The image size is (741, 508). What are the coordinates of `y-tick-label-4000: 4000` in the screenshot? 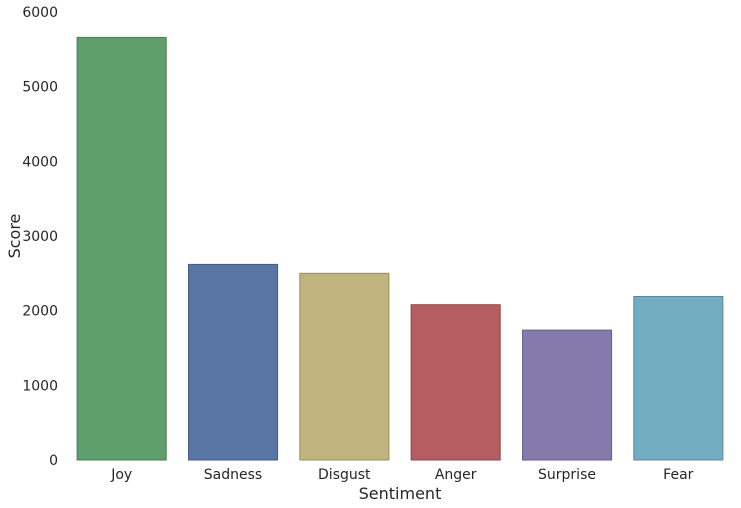 It's located at (40, 162).